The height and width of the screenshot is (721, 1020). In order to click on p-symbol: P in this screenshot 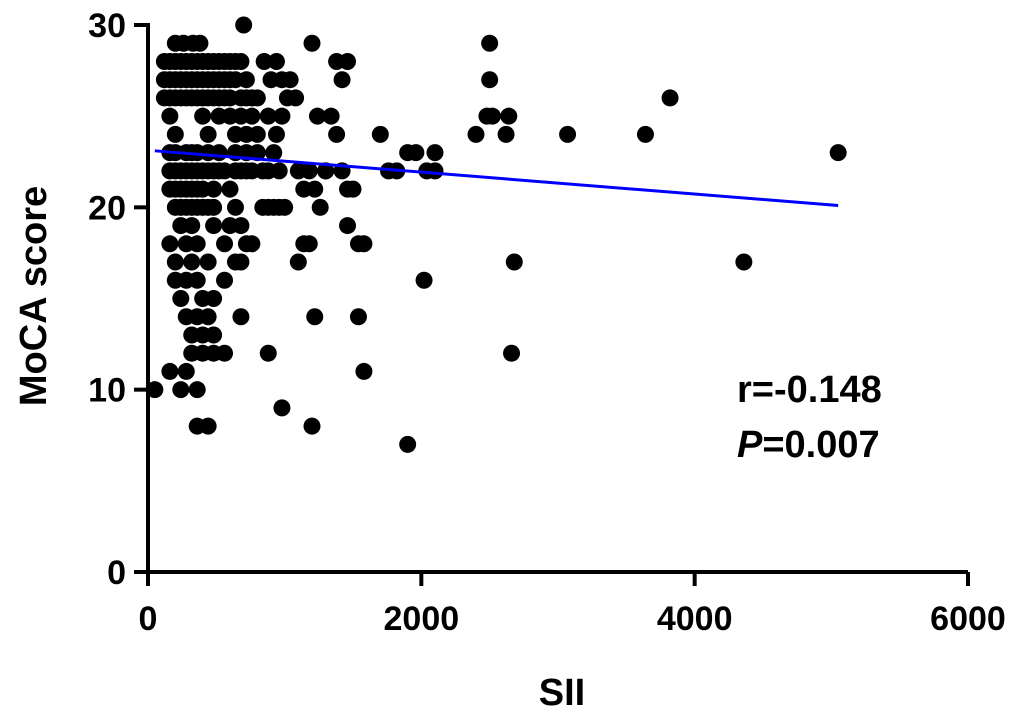, I will do `click(750, 445)`.